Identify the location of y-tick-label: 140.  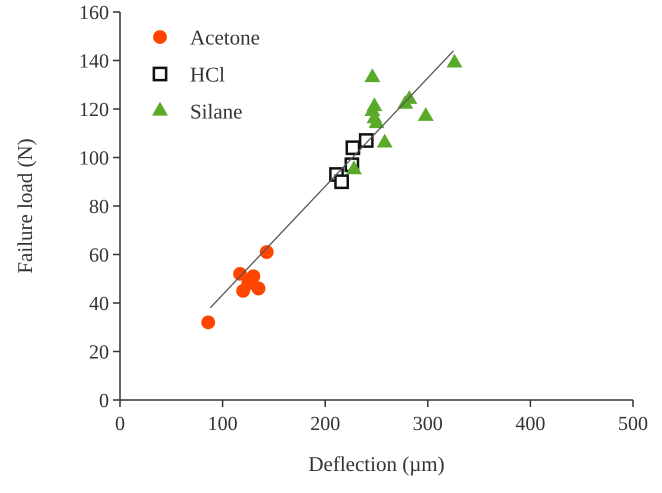
(94, 61).